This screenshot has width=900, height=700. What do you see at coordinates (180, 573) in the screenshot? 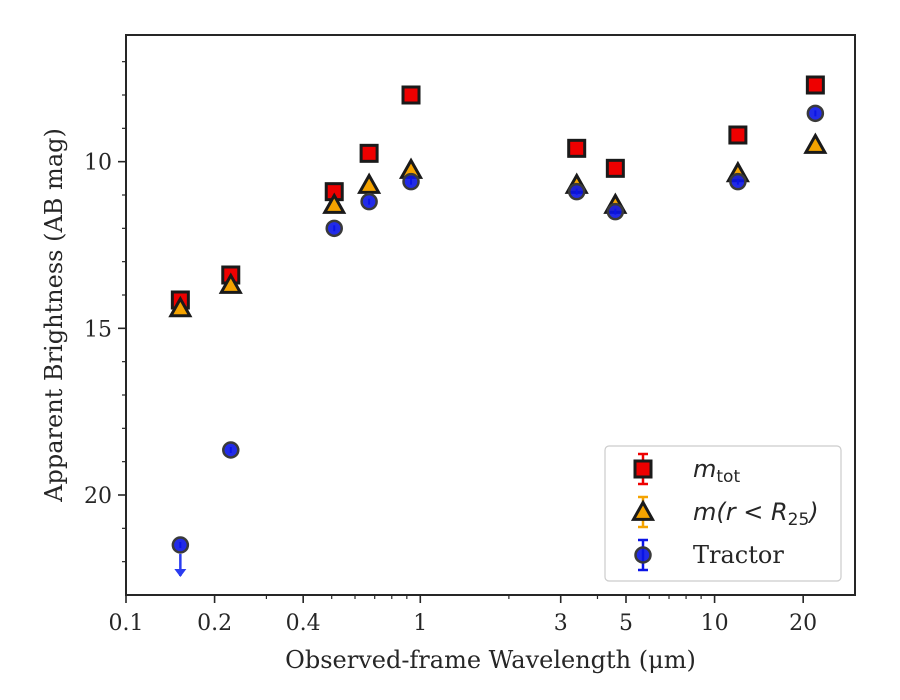
I see `upper-limit-arrow-head` at bounding box center [180, 573].